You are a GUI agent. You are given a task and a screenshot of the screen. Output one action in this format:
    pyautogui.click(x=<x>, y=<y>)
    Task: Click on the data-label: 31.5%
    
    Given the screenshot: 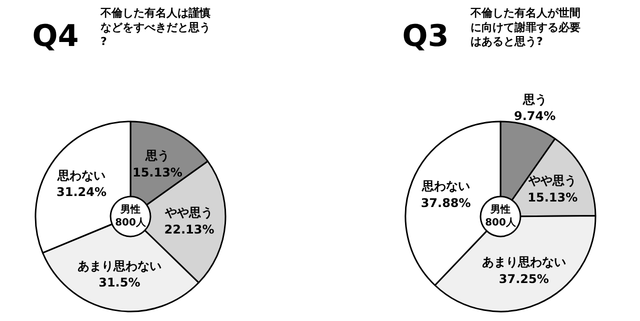 What is the action you would take?
    pyautogui.click(x=119, y=283)
    